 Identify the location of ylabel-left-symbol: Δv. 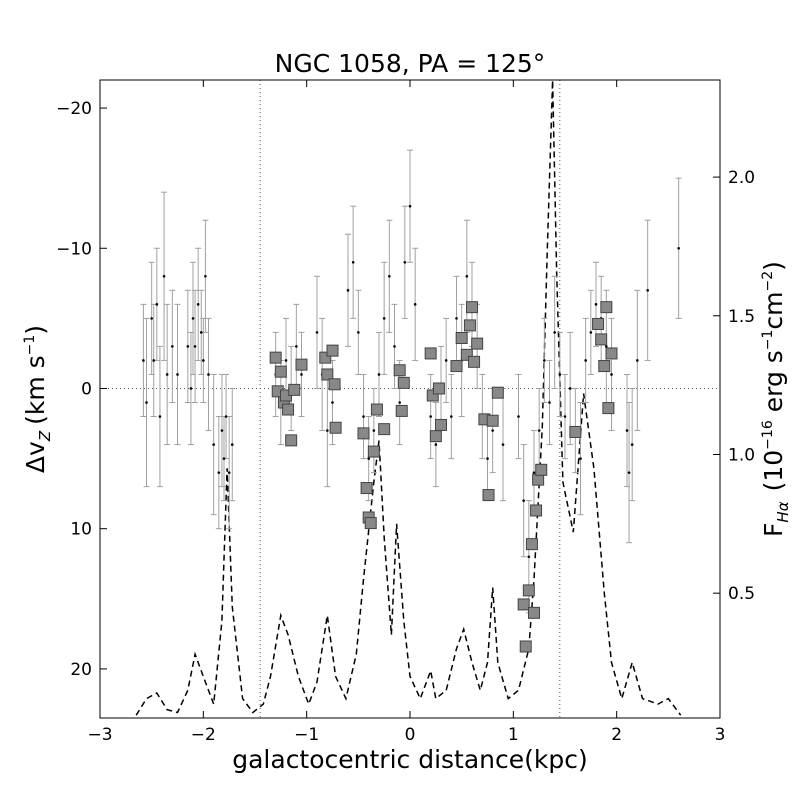
(35, 457).